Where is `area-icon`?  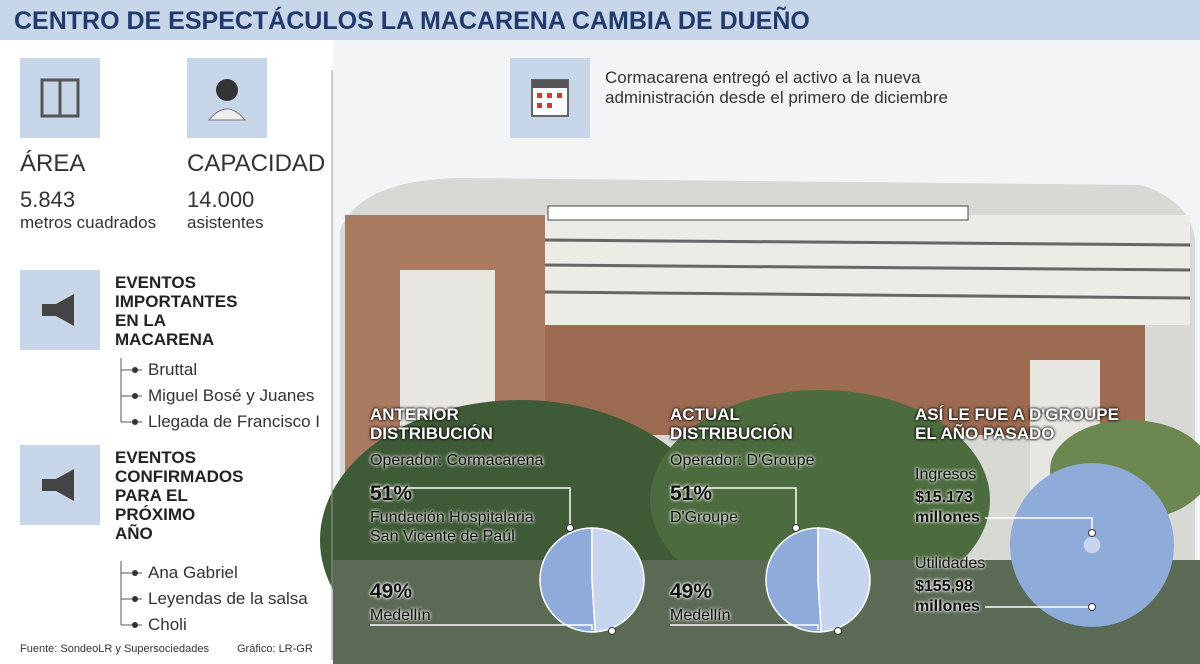 area-icon is located at coordinates (60, 98).